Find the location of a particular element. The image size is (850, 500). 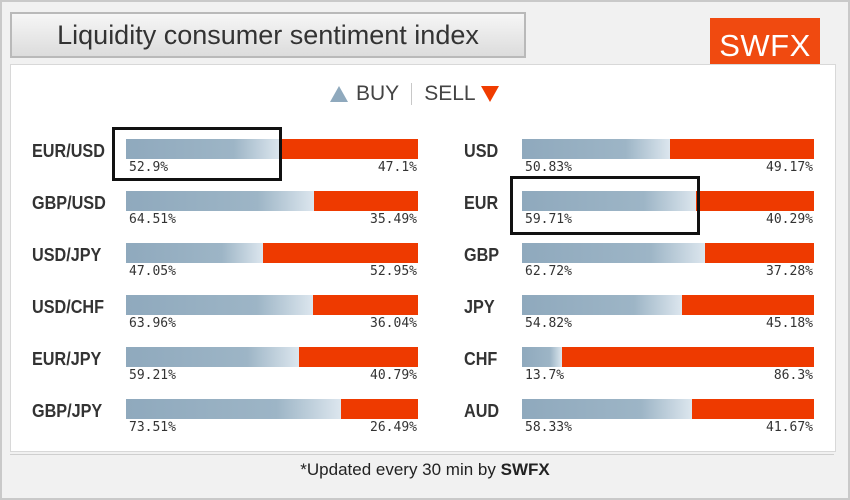

sentiment-row: USD/JPY 47.05% 52.95% is located at coordinates (425, 268).